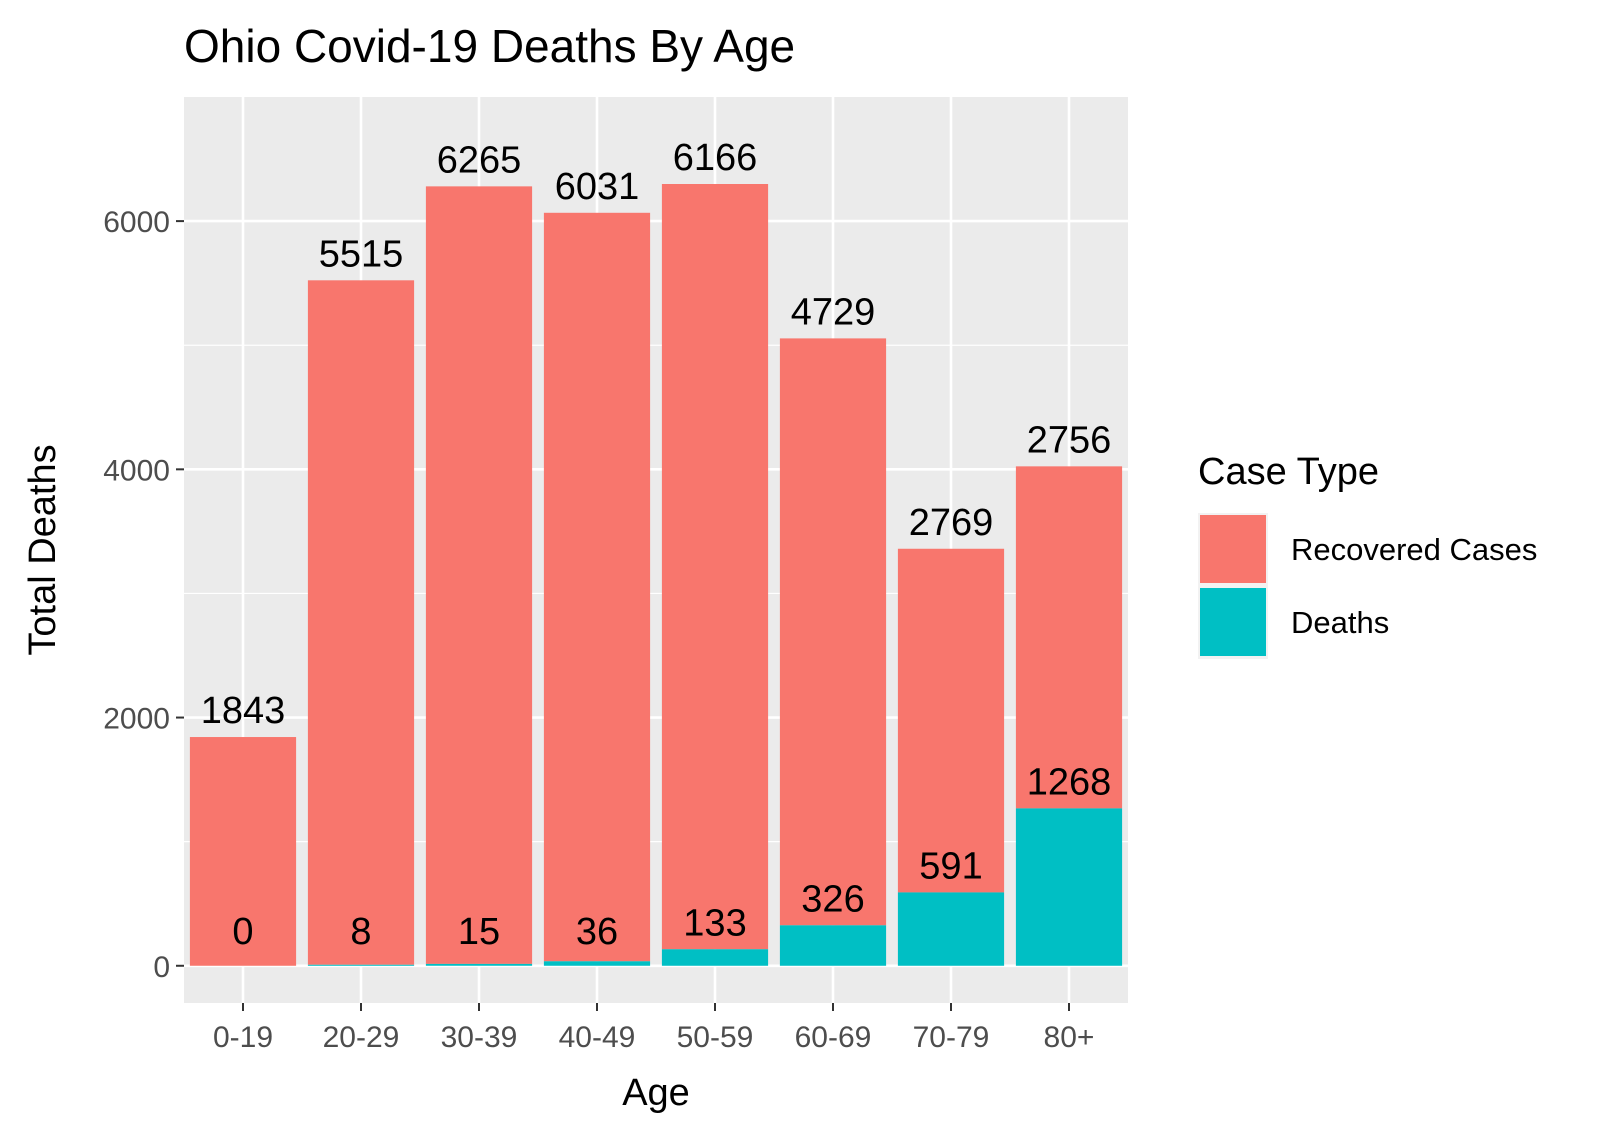 The width and height of the screenshot is (1618, 1133). Describe the element at coordinates (597, 932) in the screenshot. I see `data-label-deaths: 36` at that location.